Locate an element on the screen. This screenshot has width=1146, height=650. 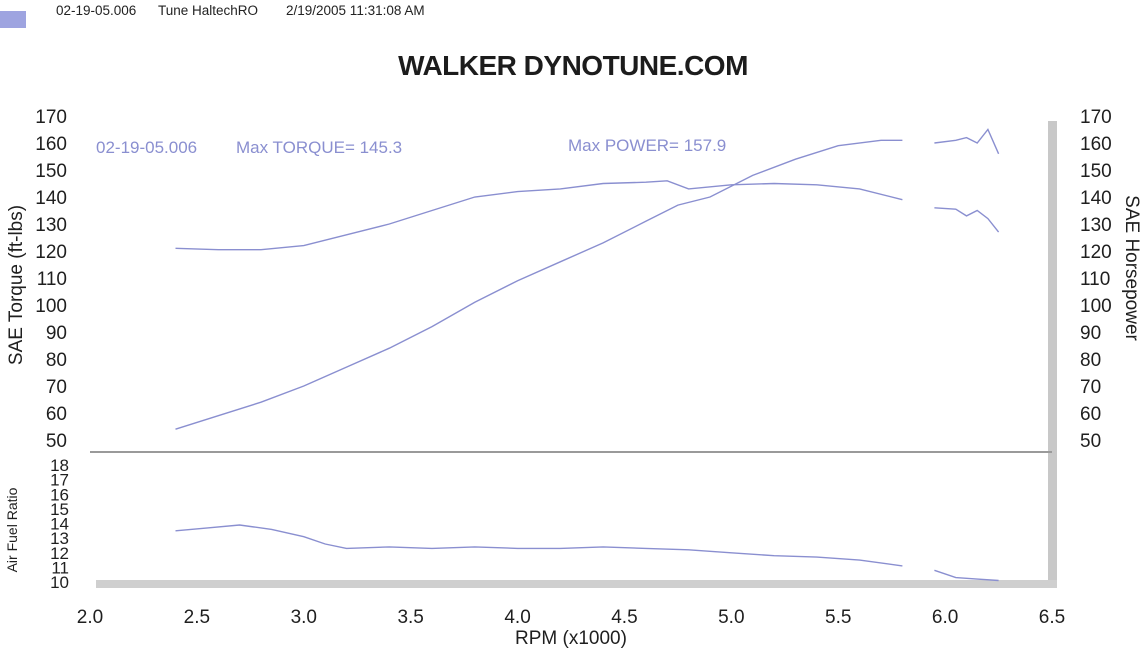
rpm-axis-label: RPM (x1000) is located at coordinates (571, 638).